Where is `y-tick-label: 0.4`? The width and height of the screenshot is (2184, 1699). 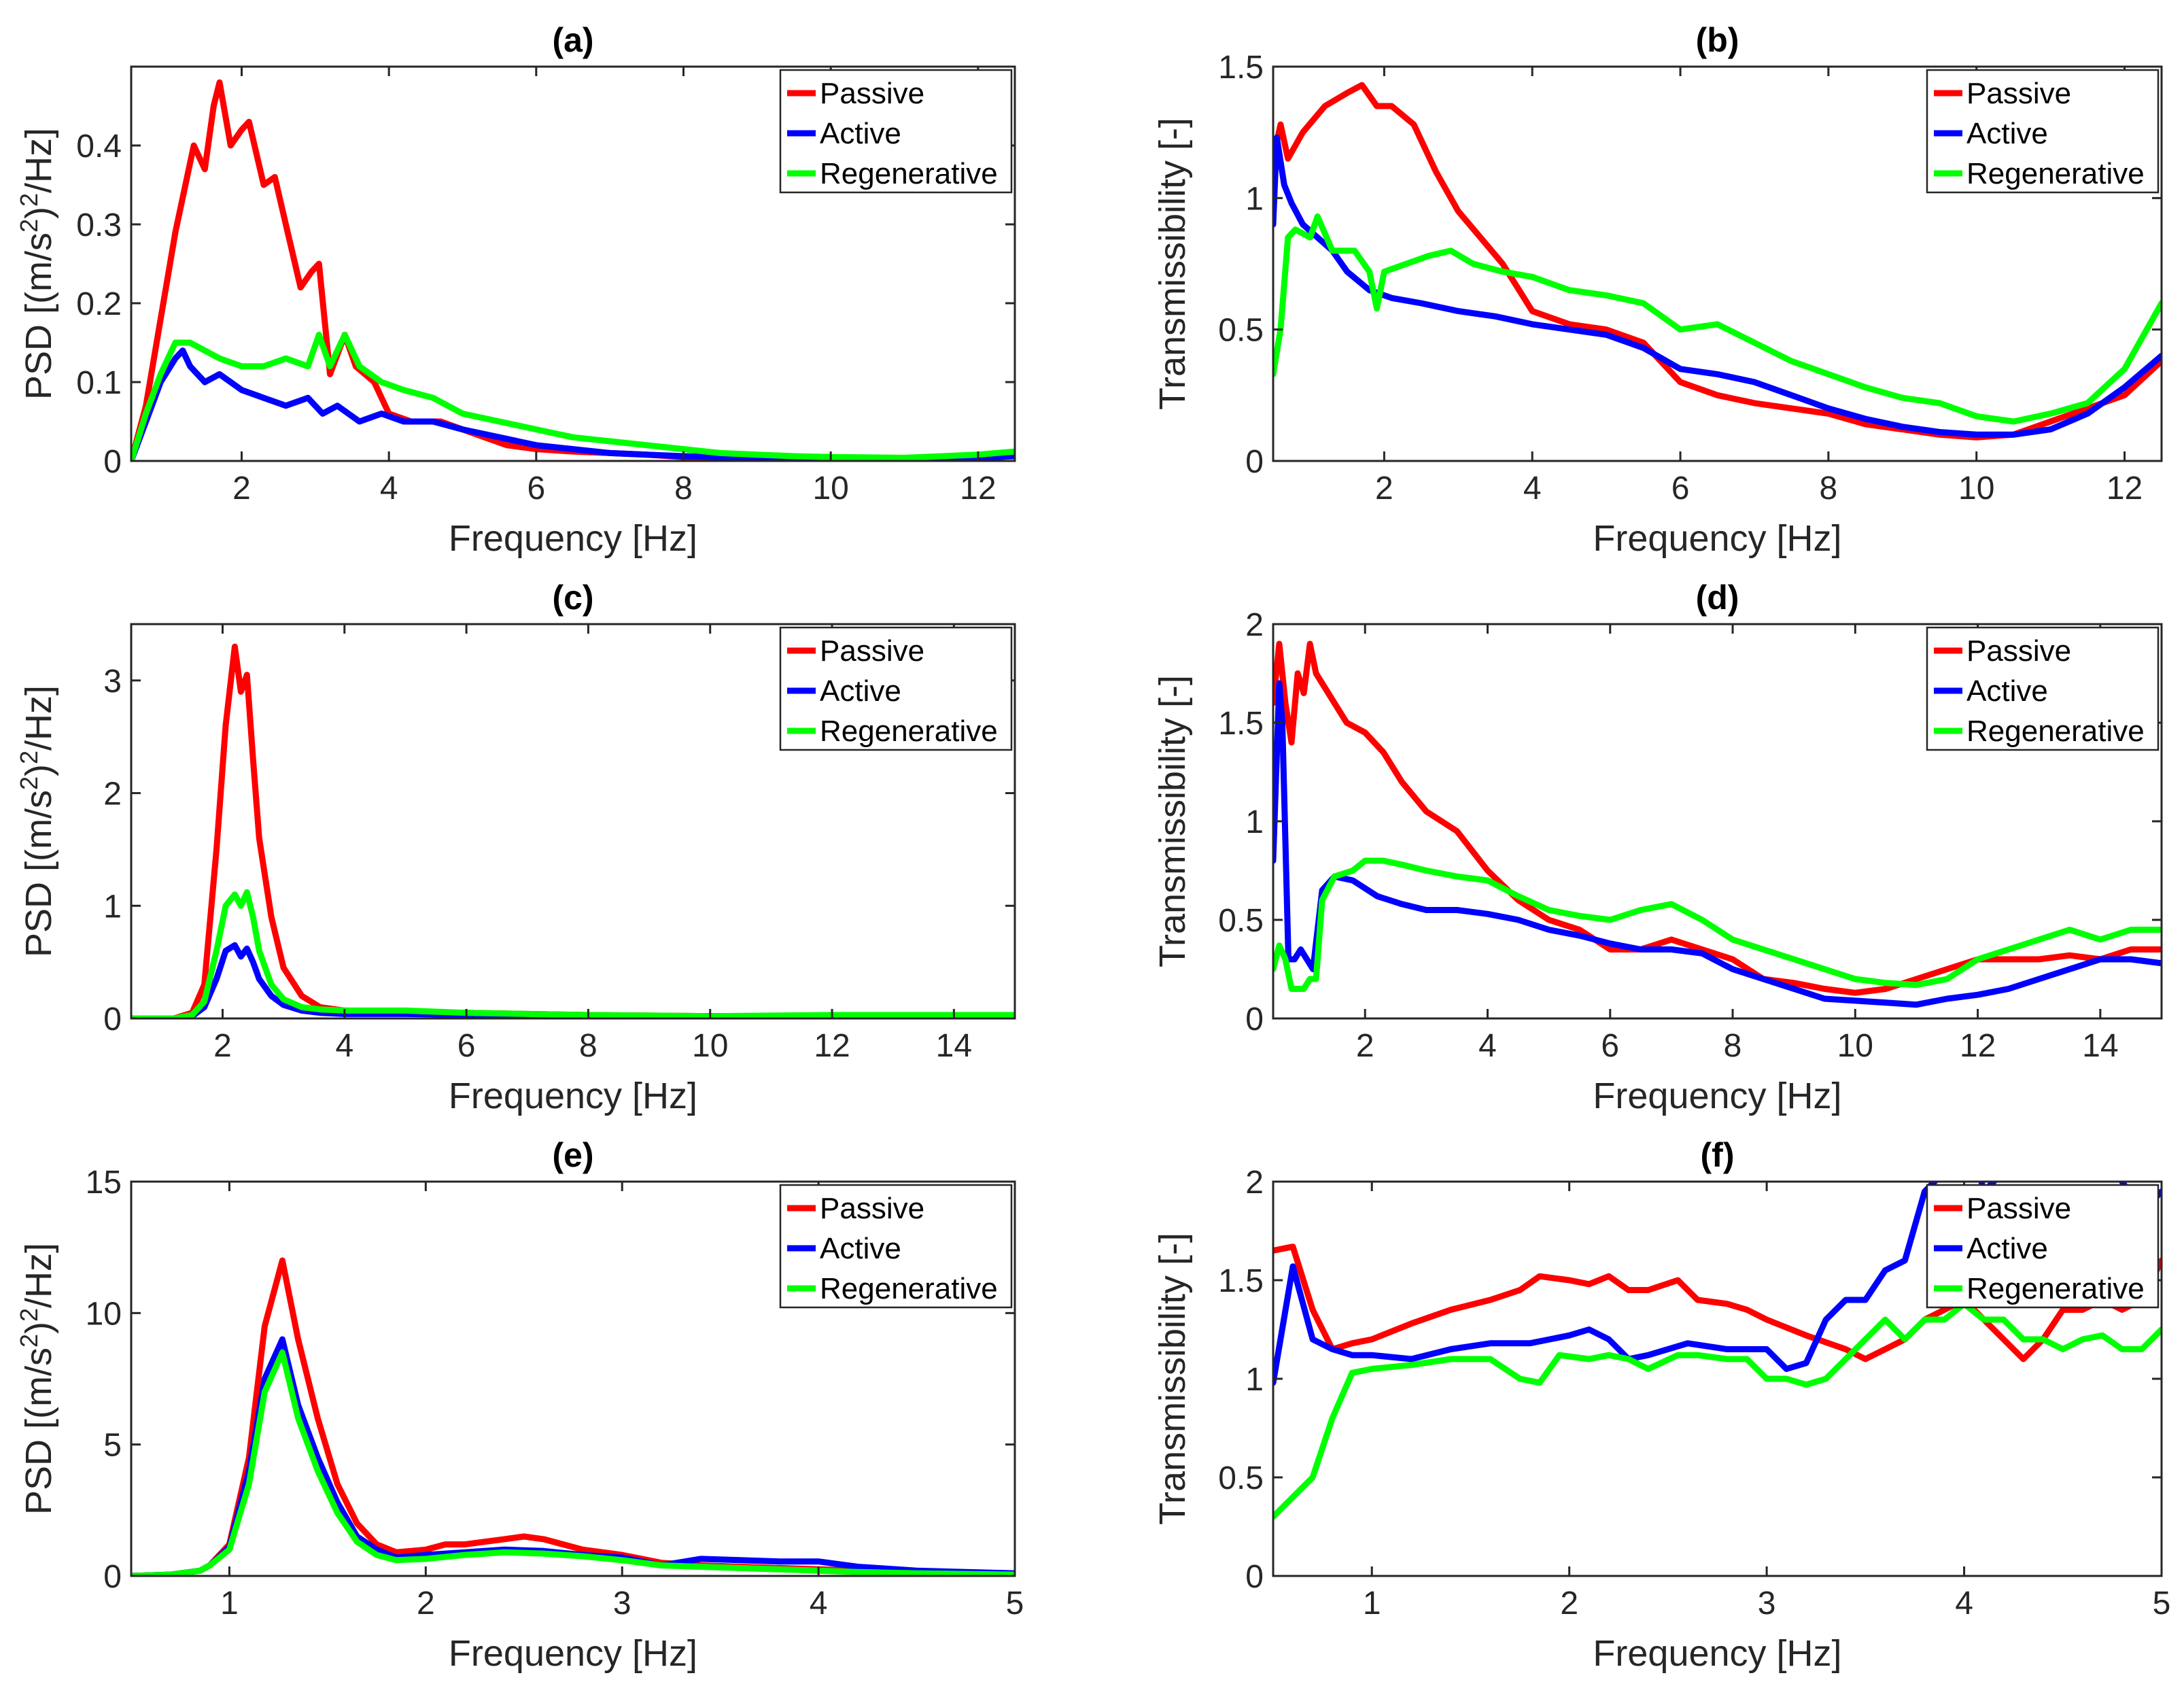 y-tick-label: 0.4 is located at coordinates (99, 146).